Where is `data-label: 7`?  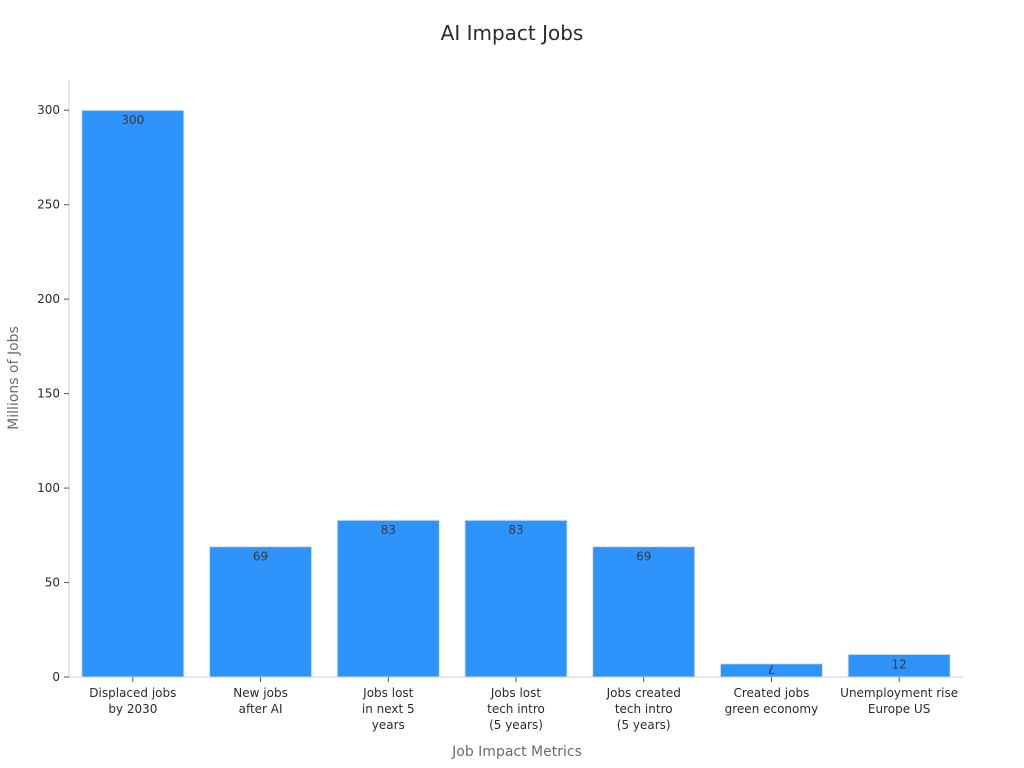 data-label: 7 is located at coordinates (772, 669).